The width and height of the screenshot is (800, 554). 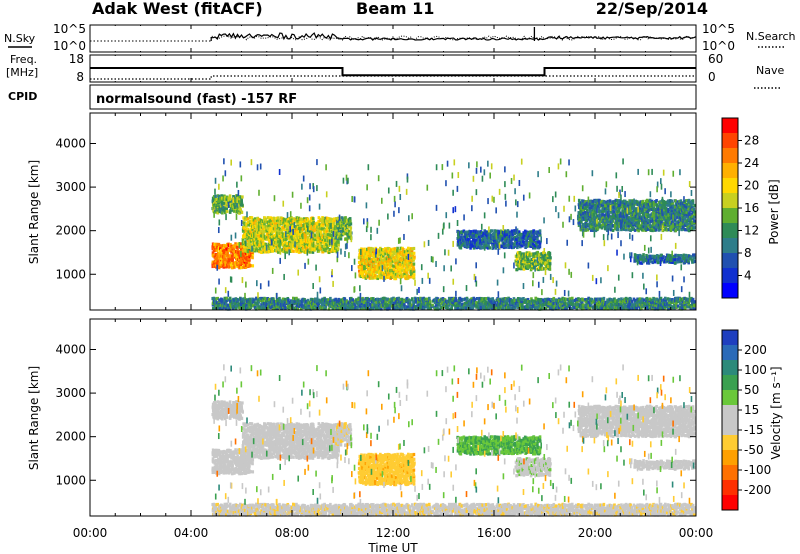 What do you see at coordinates (20, 38) in the screenshot?
I see `nsky-label: N.Sky` at bounding box center [20, 38].